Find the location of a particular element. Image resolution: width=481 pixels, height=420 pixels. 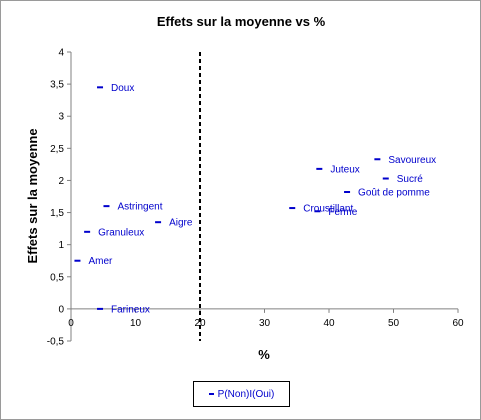

data-point-label: Savoureux is located at coordinates (412, 160).